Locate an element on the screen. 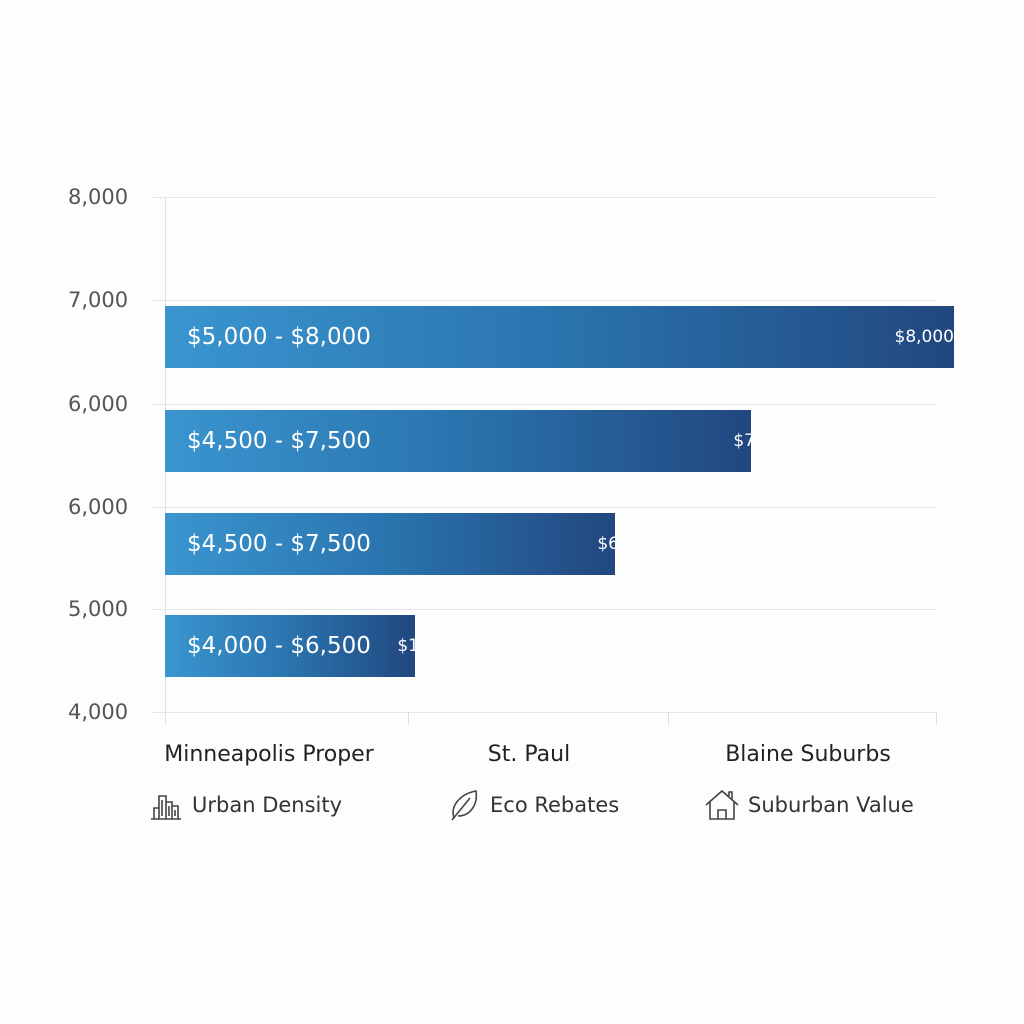 The width and height of the screenshot is (1024, 1024). bar-range-label: $5,000 - $8,000 is located at coordinates (279, 337).